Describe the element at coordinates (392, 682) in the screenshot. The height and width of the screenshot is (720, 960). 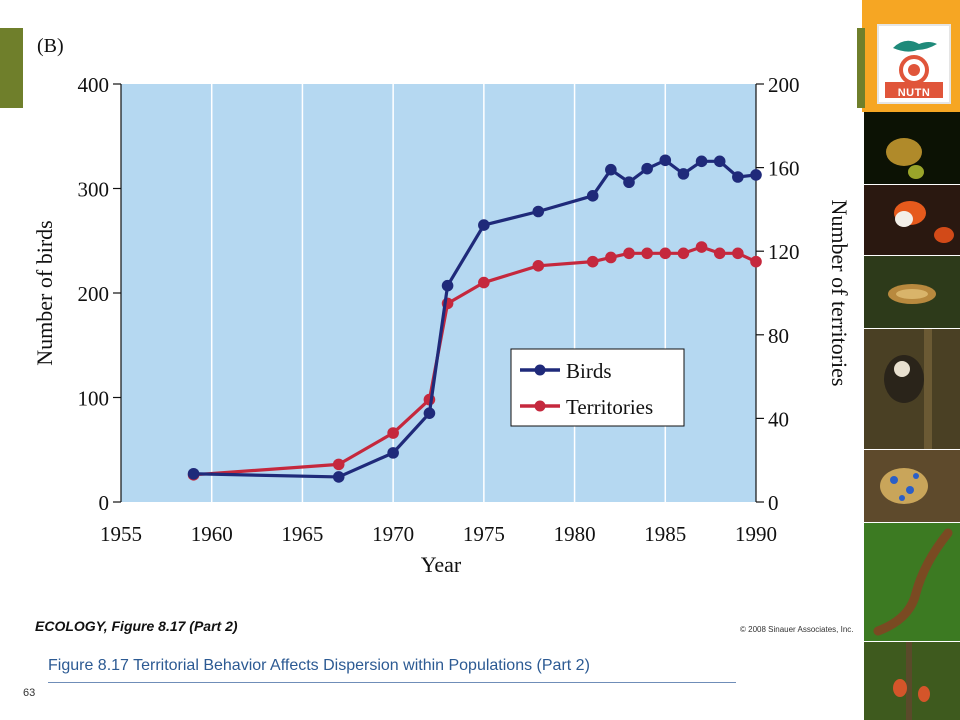
I see `footer-divider` at that location.